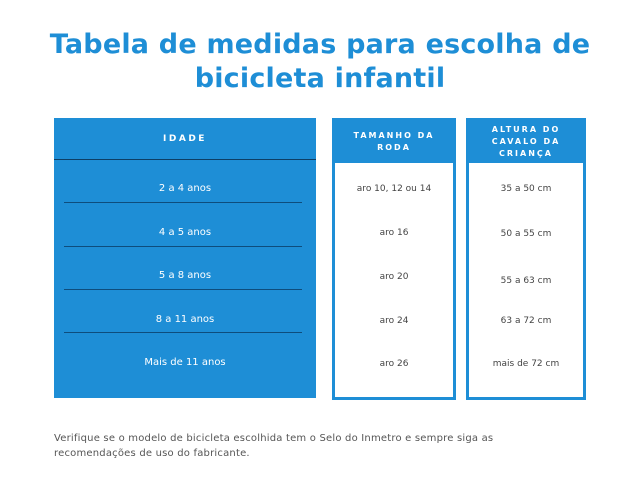 This screenshot has height=480, width=640. I want to click on inseam-height-cell: 50 a 55 cm, so click(526, 234).